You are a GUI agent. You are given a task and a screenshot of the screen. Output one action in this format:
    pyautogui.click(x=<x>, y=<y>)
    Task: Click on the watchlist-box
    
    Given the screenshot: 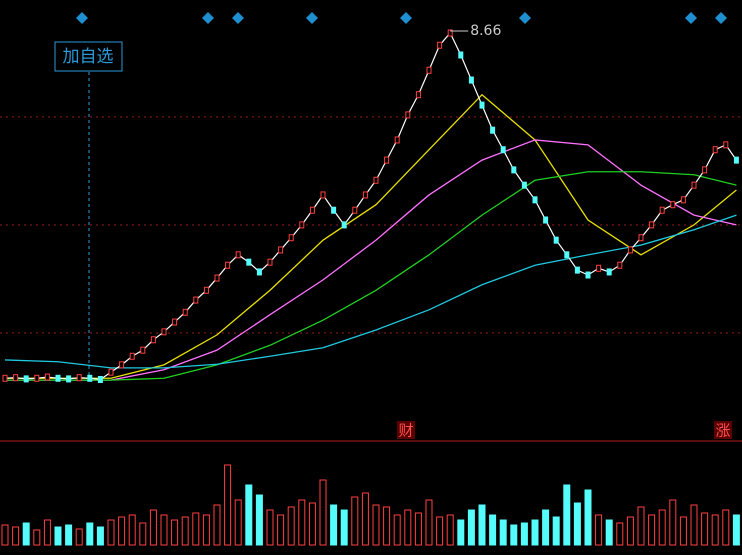 What is the action you would take?
    pyautogui.click(x=88, y=56)
    